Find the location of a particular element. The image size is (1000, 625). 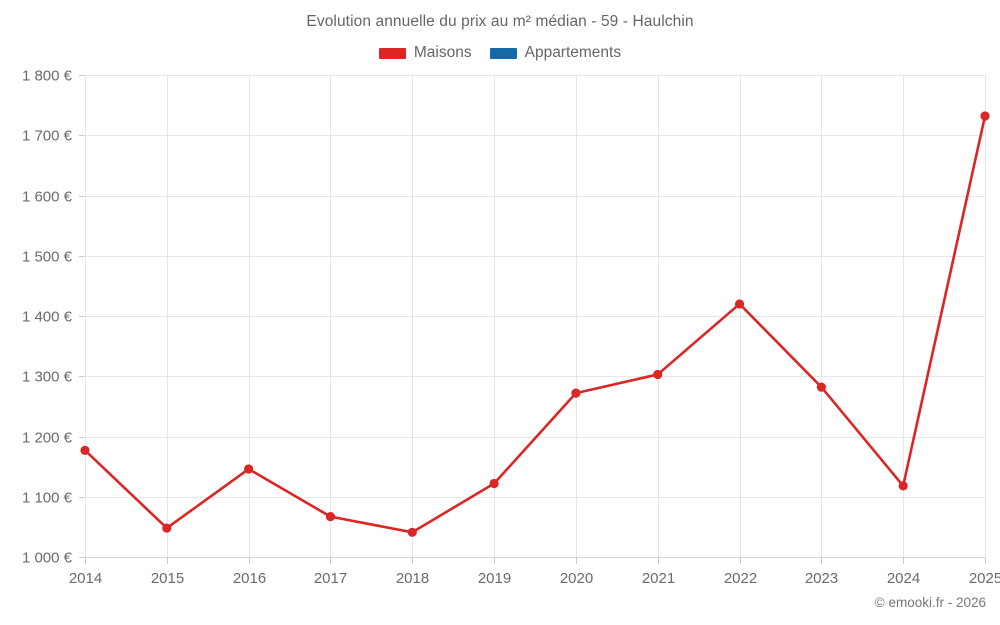

x-axis-tick-label: 2022 is located at coordinates (740, 578).